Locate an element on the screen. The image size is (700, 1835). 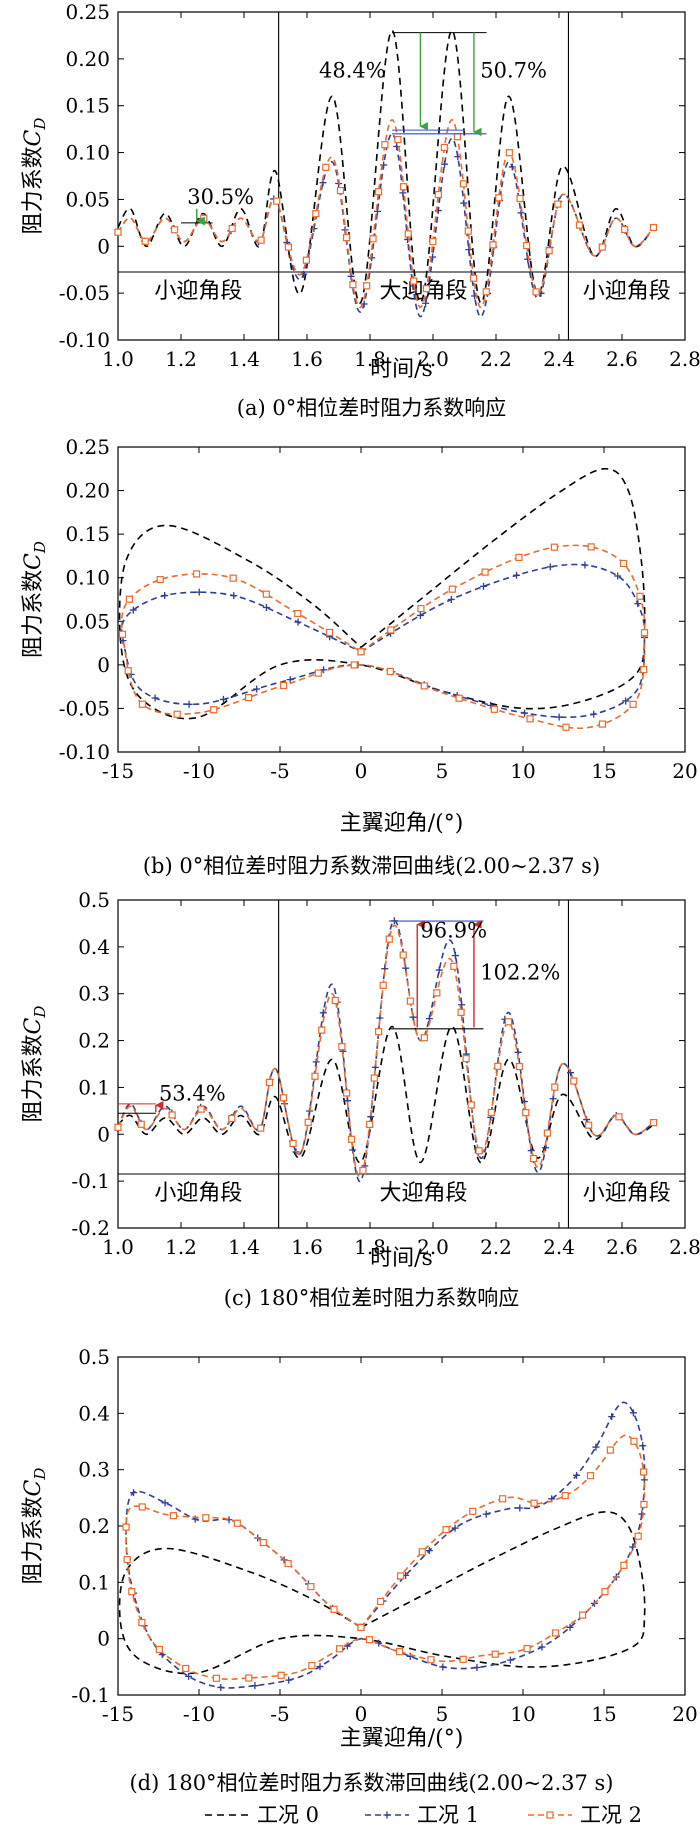
segment-label: 小迎角段 is located at coordinates (627, 1193).